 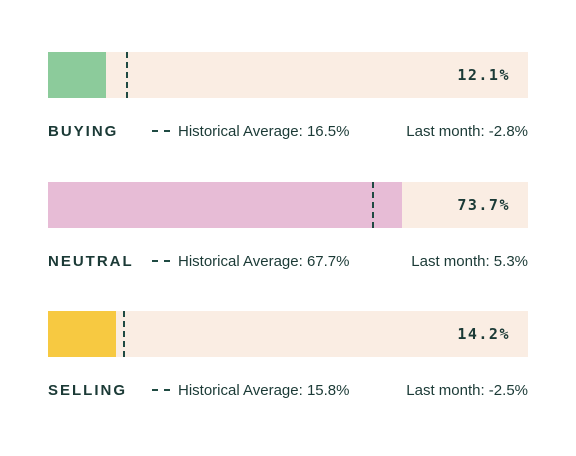 I want to click on bar-track-buying: 12.1%, so click(x=288, y=75).